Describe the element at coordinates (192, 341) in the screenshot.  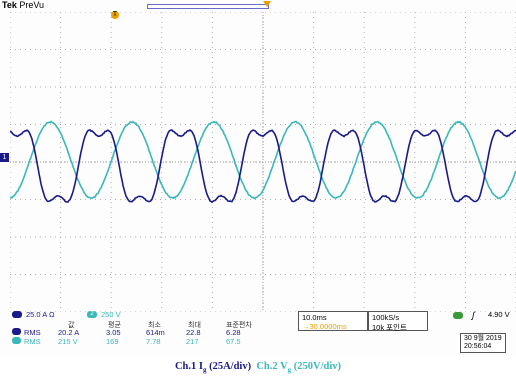
I see `ch2-meas-max: 217` at that location.